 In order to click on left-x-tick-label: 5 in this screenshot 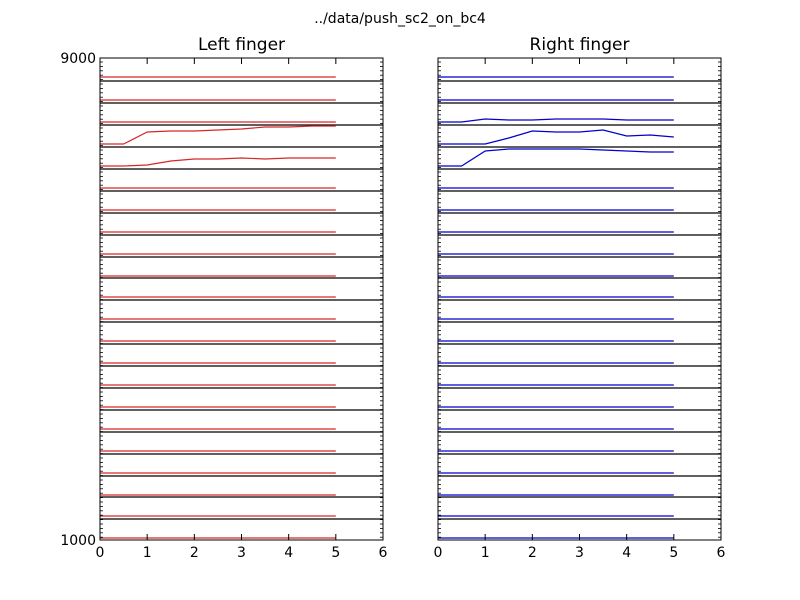, I will do `click(335, 553)`.